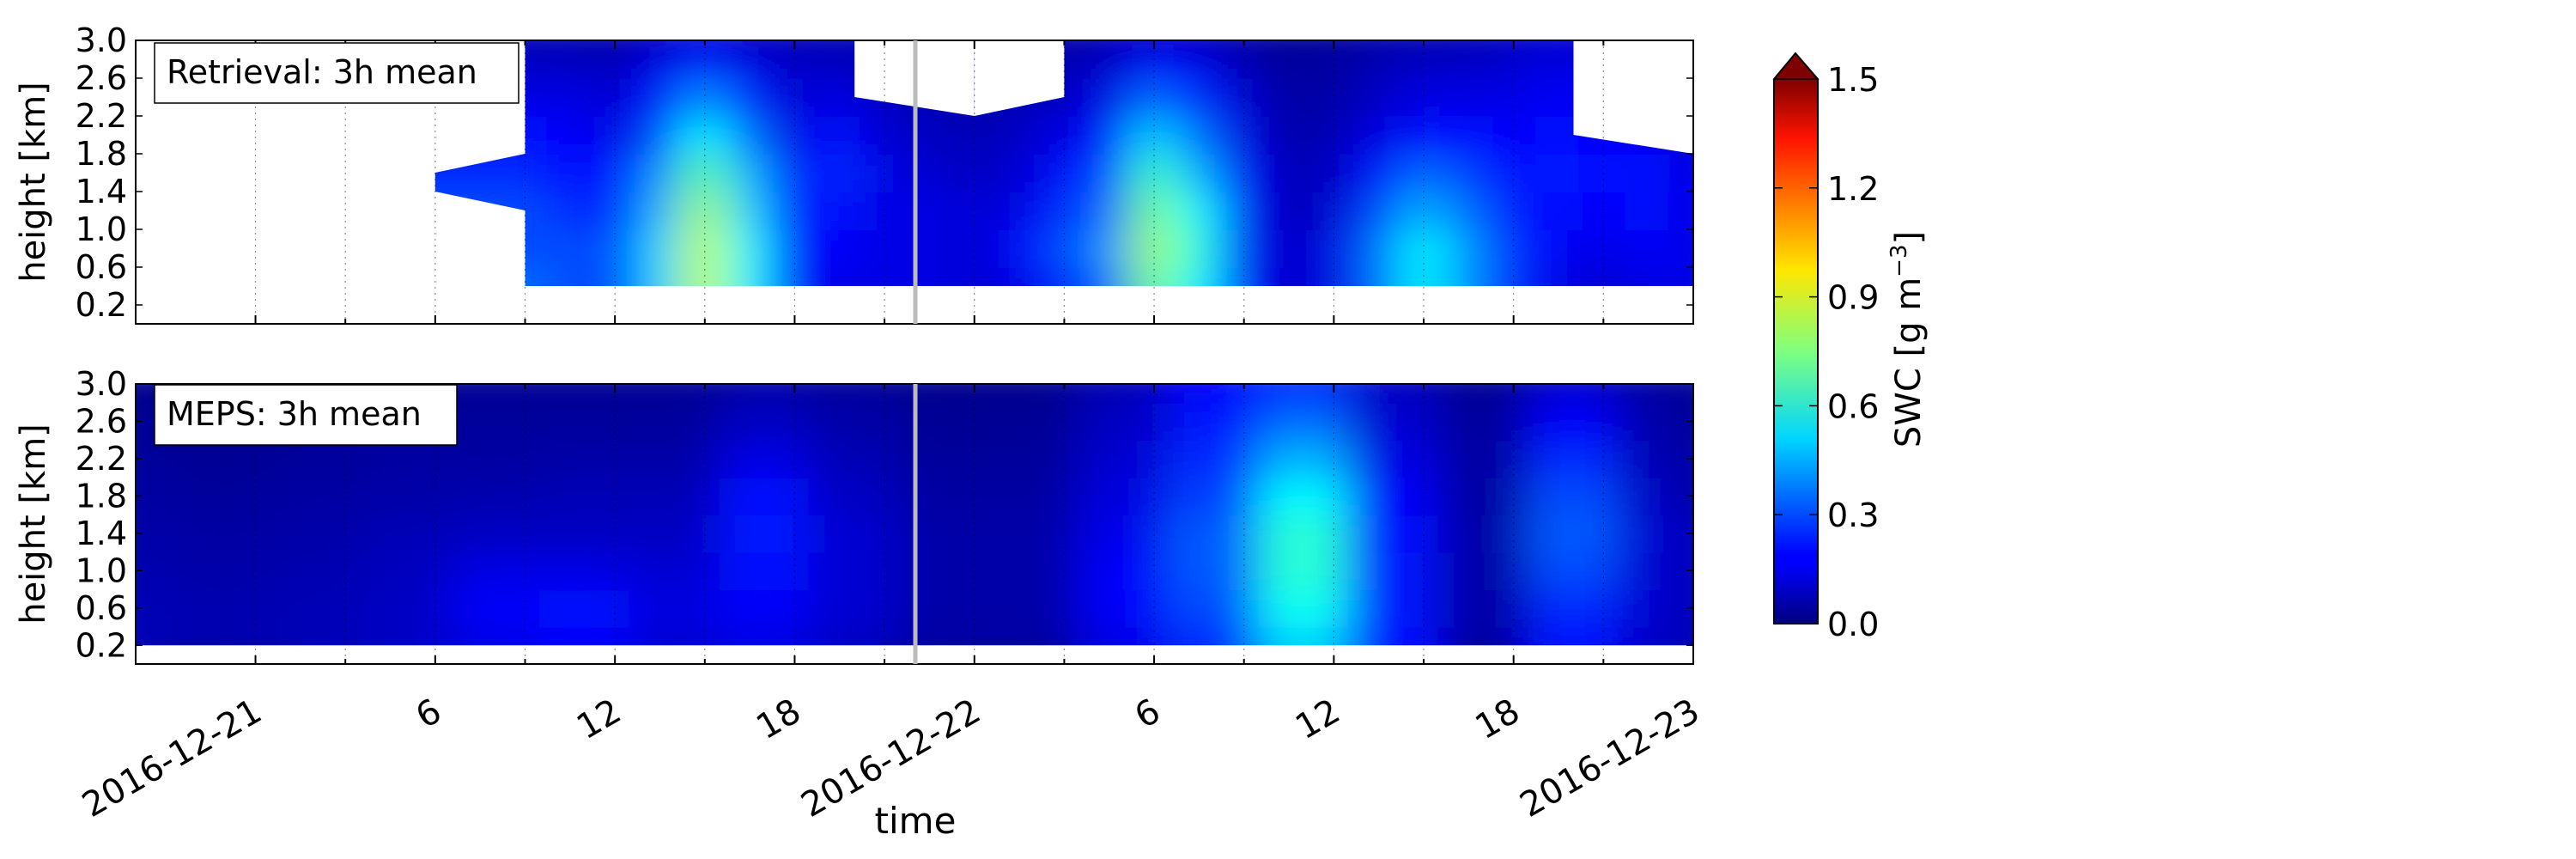  Describe the element at coordinates (101, 40) in the screenshot. I see `y-tick-label: 3.0` at that location.